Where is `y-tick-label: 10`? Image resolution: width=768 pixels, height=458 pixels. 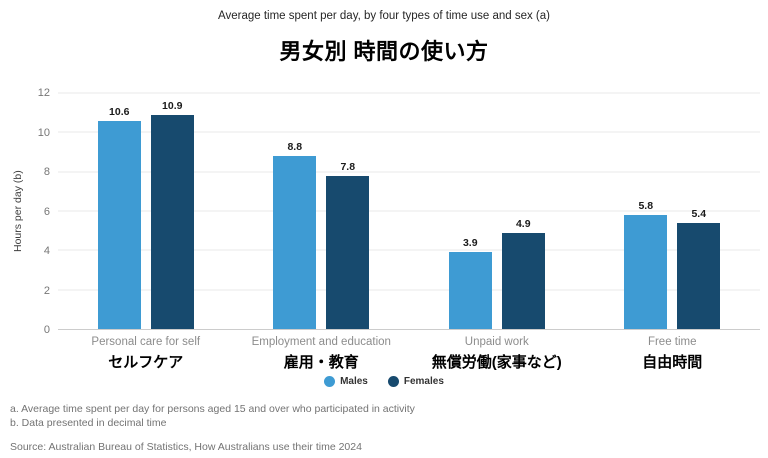
y-tick-label: 10 is located at coordinates (43, 132).